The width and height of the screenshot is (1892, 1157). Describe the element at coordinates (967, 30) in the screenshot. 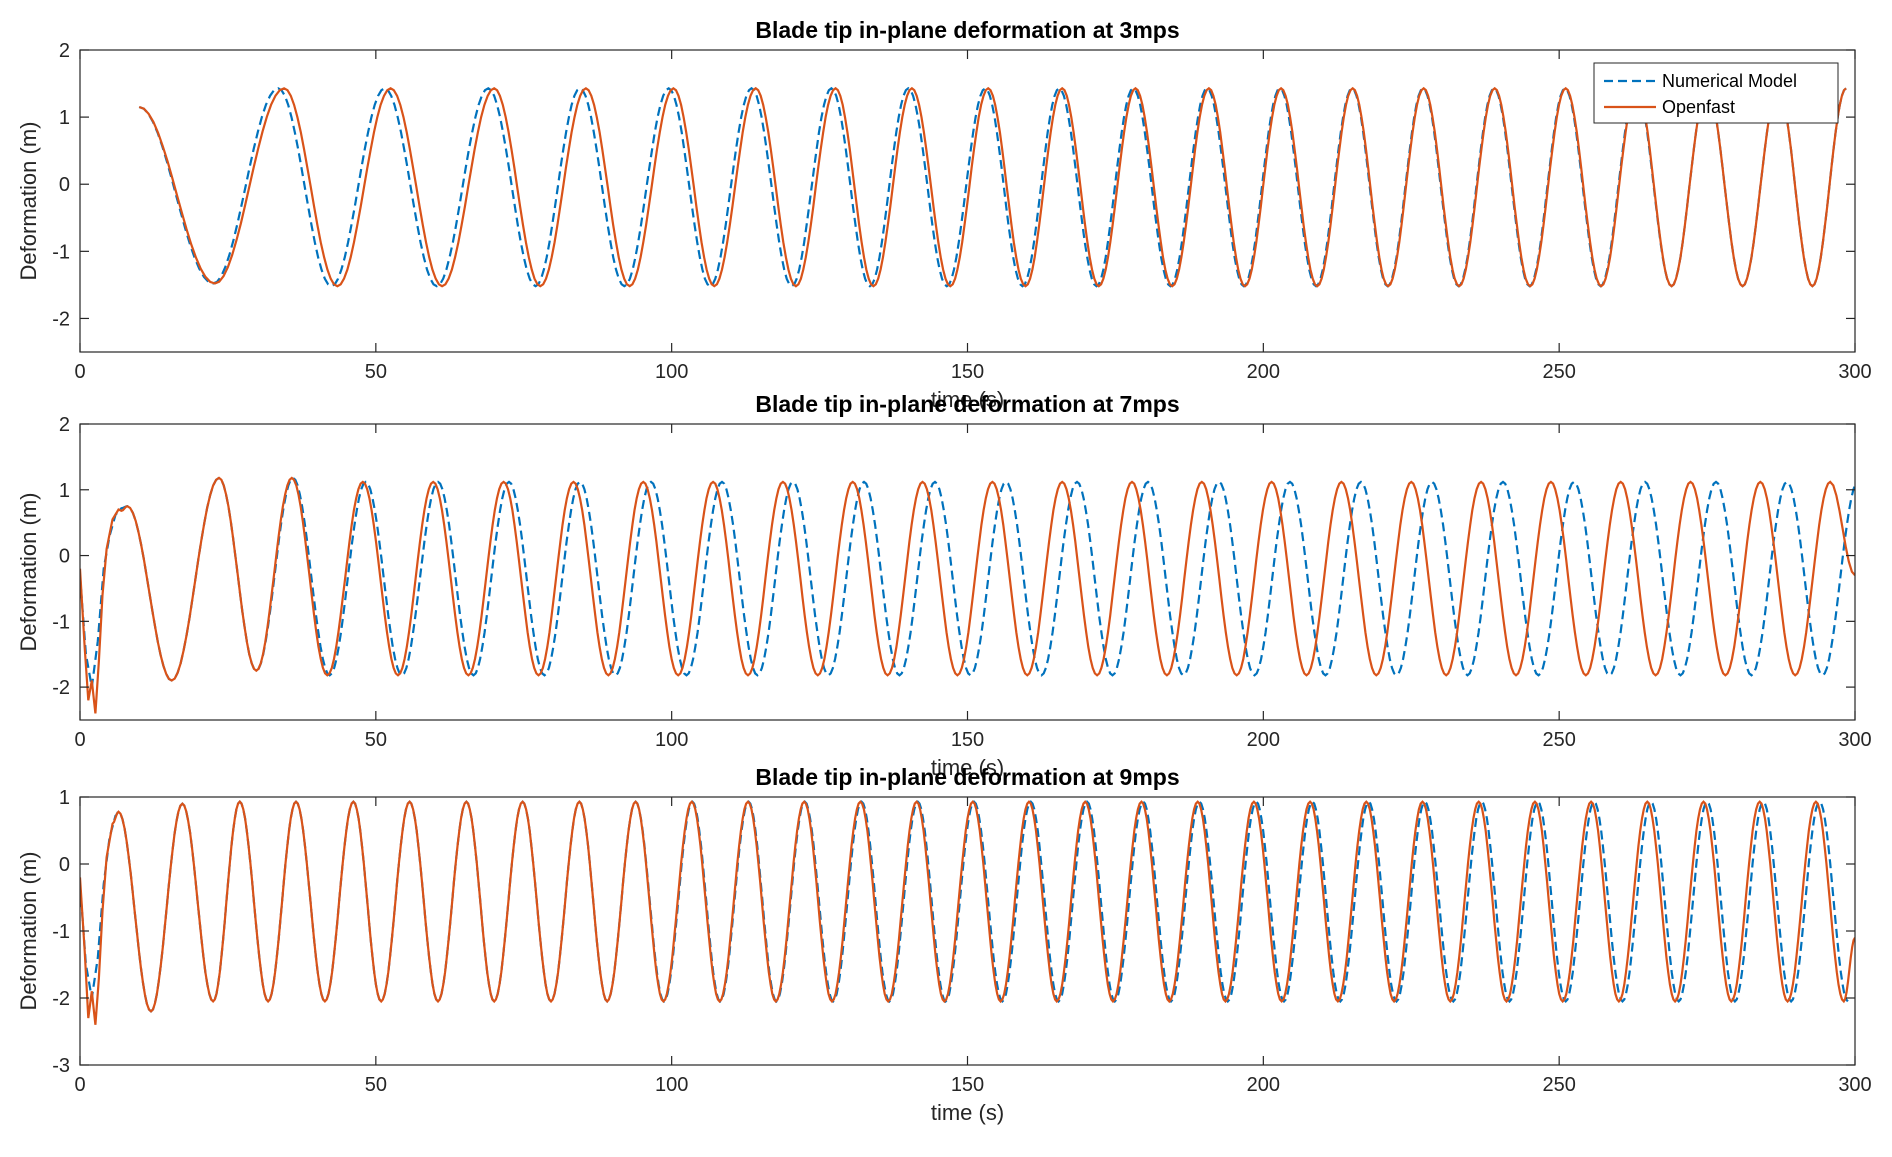

I see `plot-title: Blade tip in-plane deformation at 3mps` at that location.